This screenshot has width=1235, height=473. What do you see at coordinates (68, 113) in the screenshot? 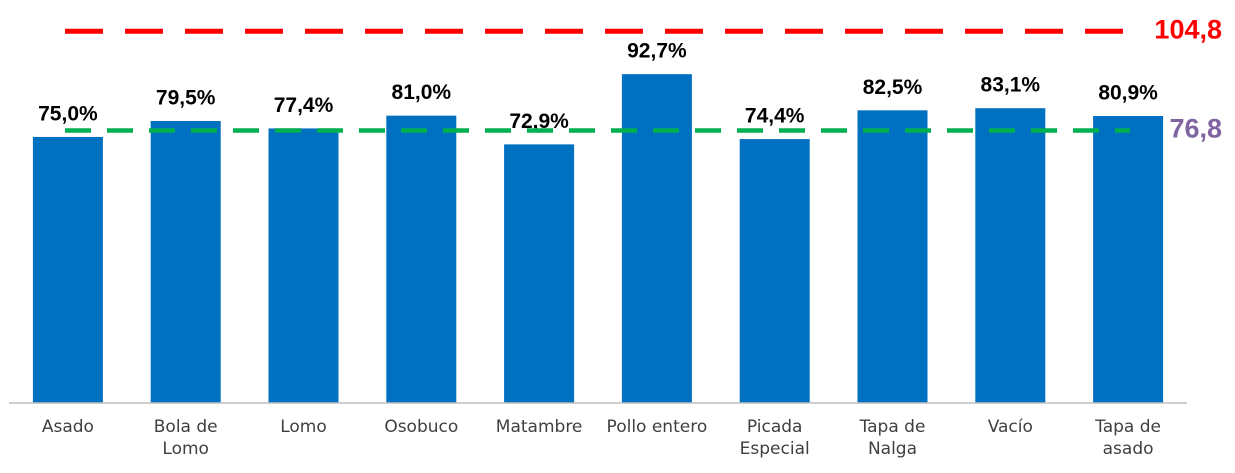
I see `value-label: 75,0%` at bounding box center [68, 113].